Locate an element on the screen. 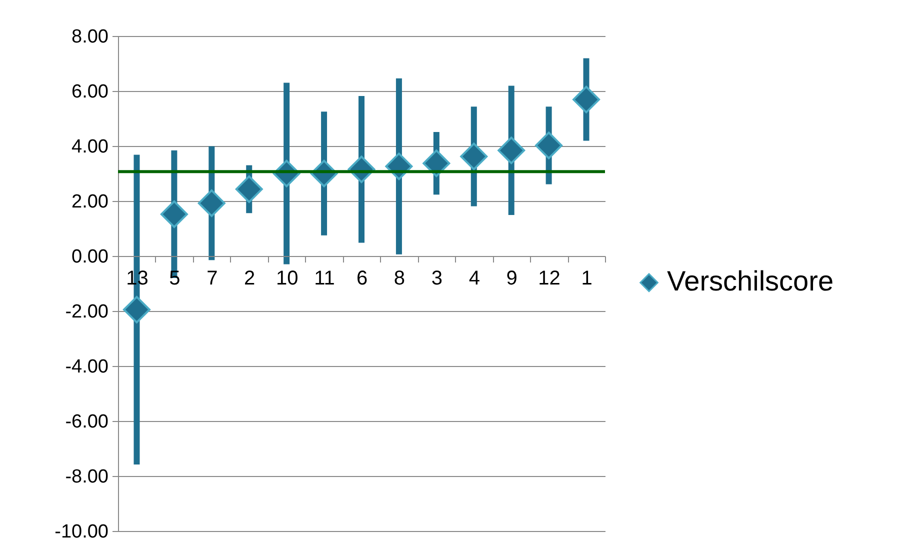  legend-label: Verschilscore is located at coordinates (750, 281).